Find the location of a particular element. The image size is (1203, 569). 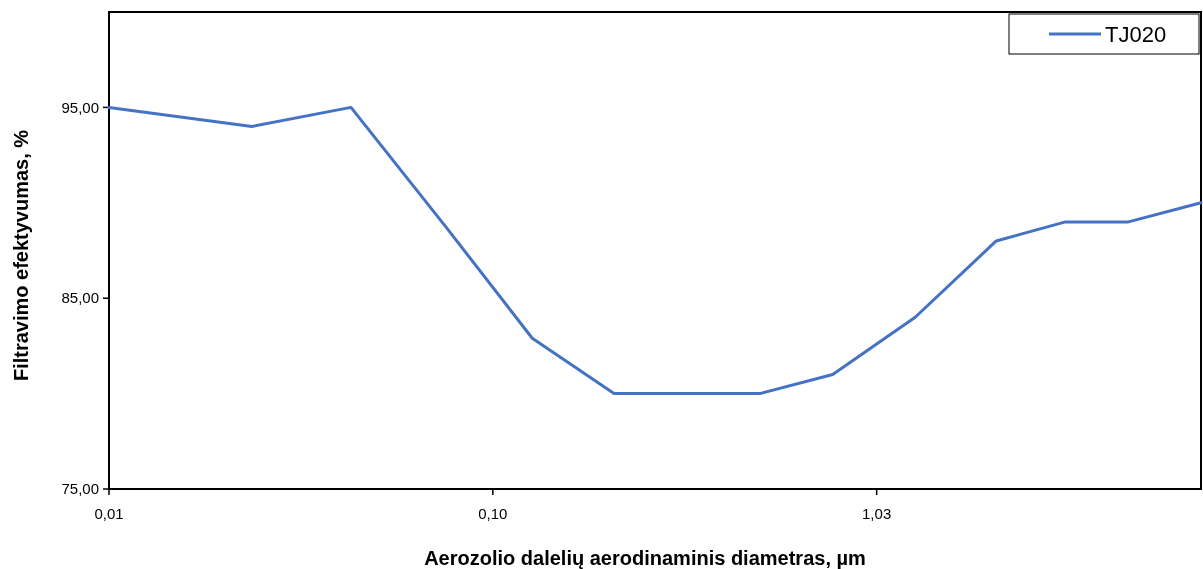

x-tick-label: 1,03 is located at coordinates (877, 513).